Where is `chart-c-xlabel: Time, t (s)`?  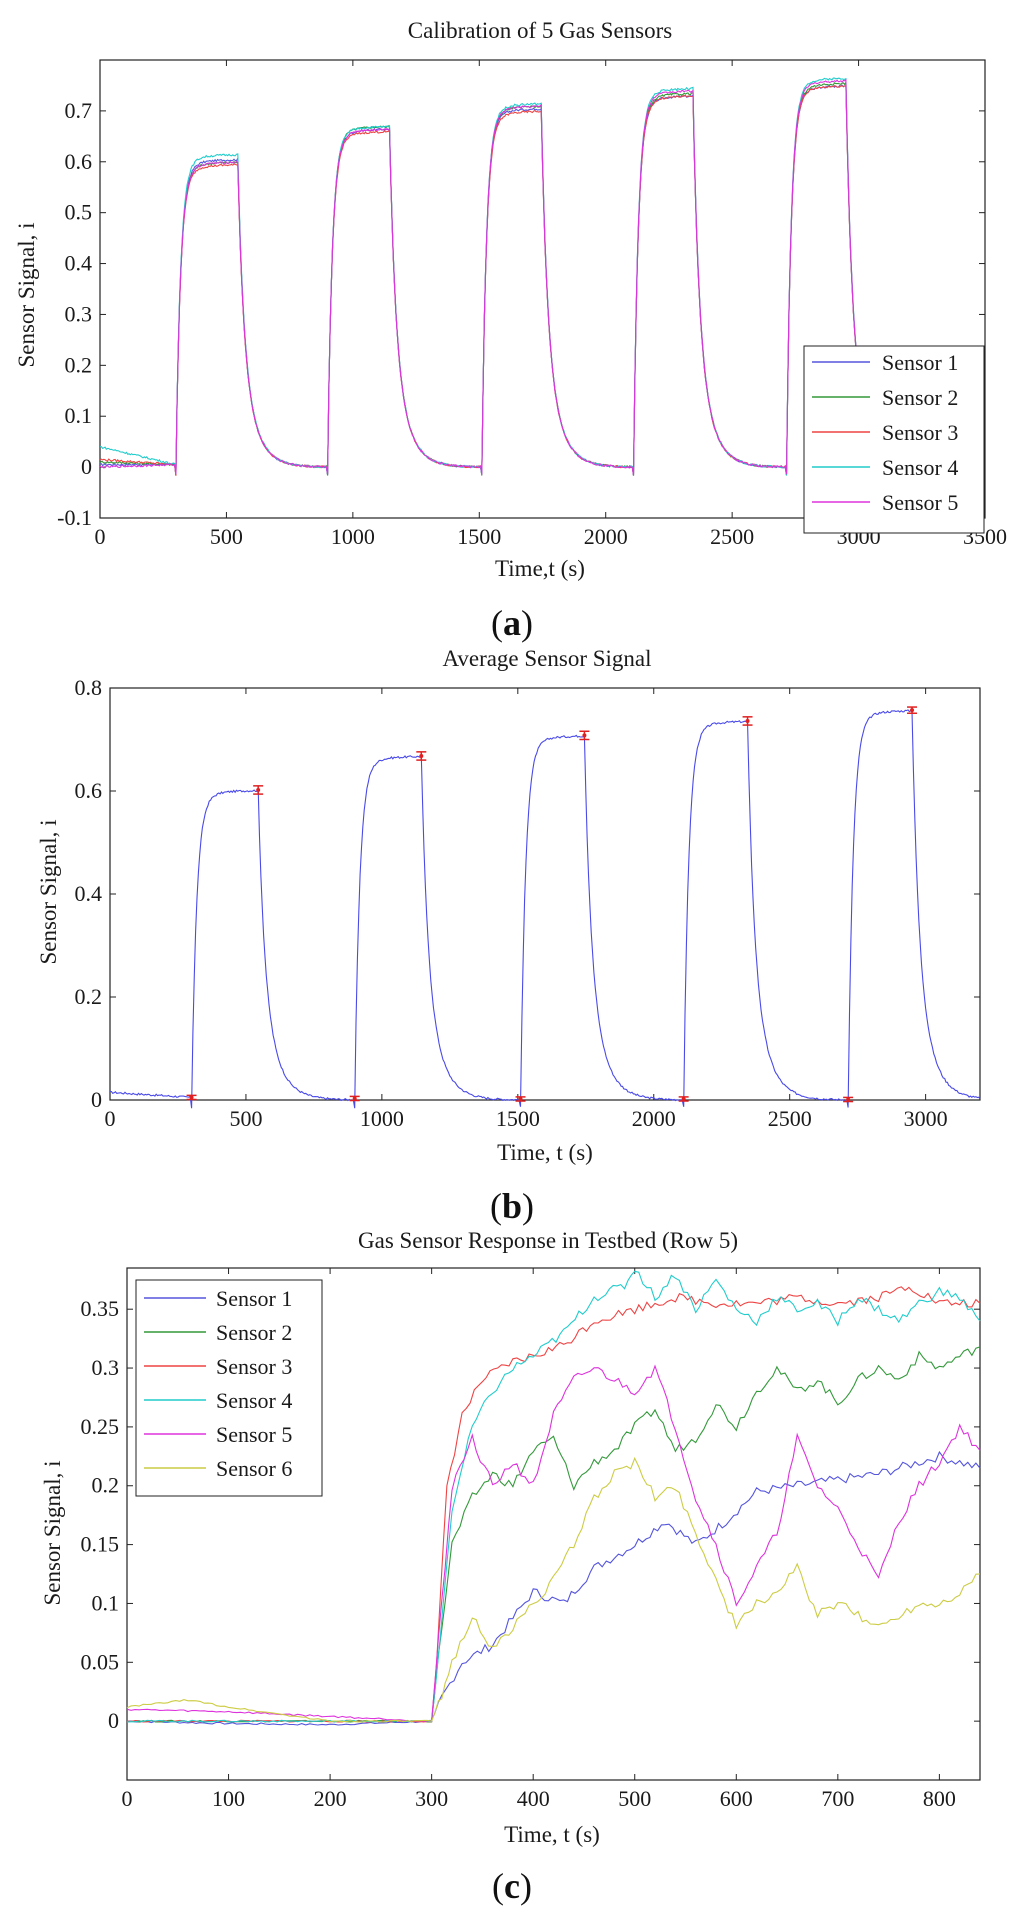 chart-c-xlabel: Time, t (s) is located at coordinates (552, 1834).